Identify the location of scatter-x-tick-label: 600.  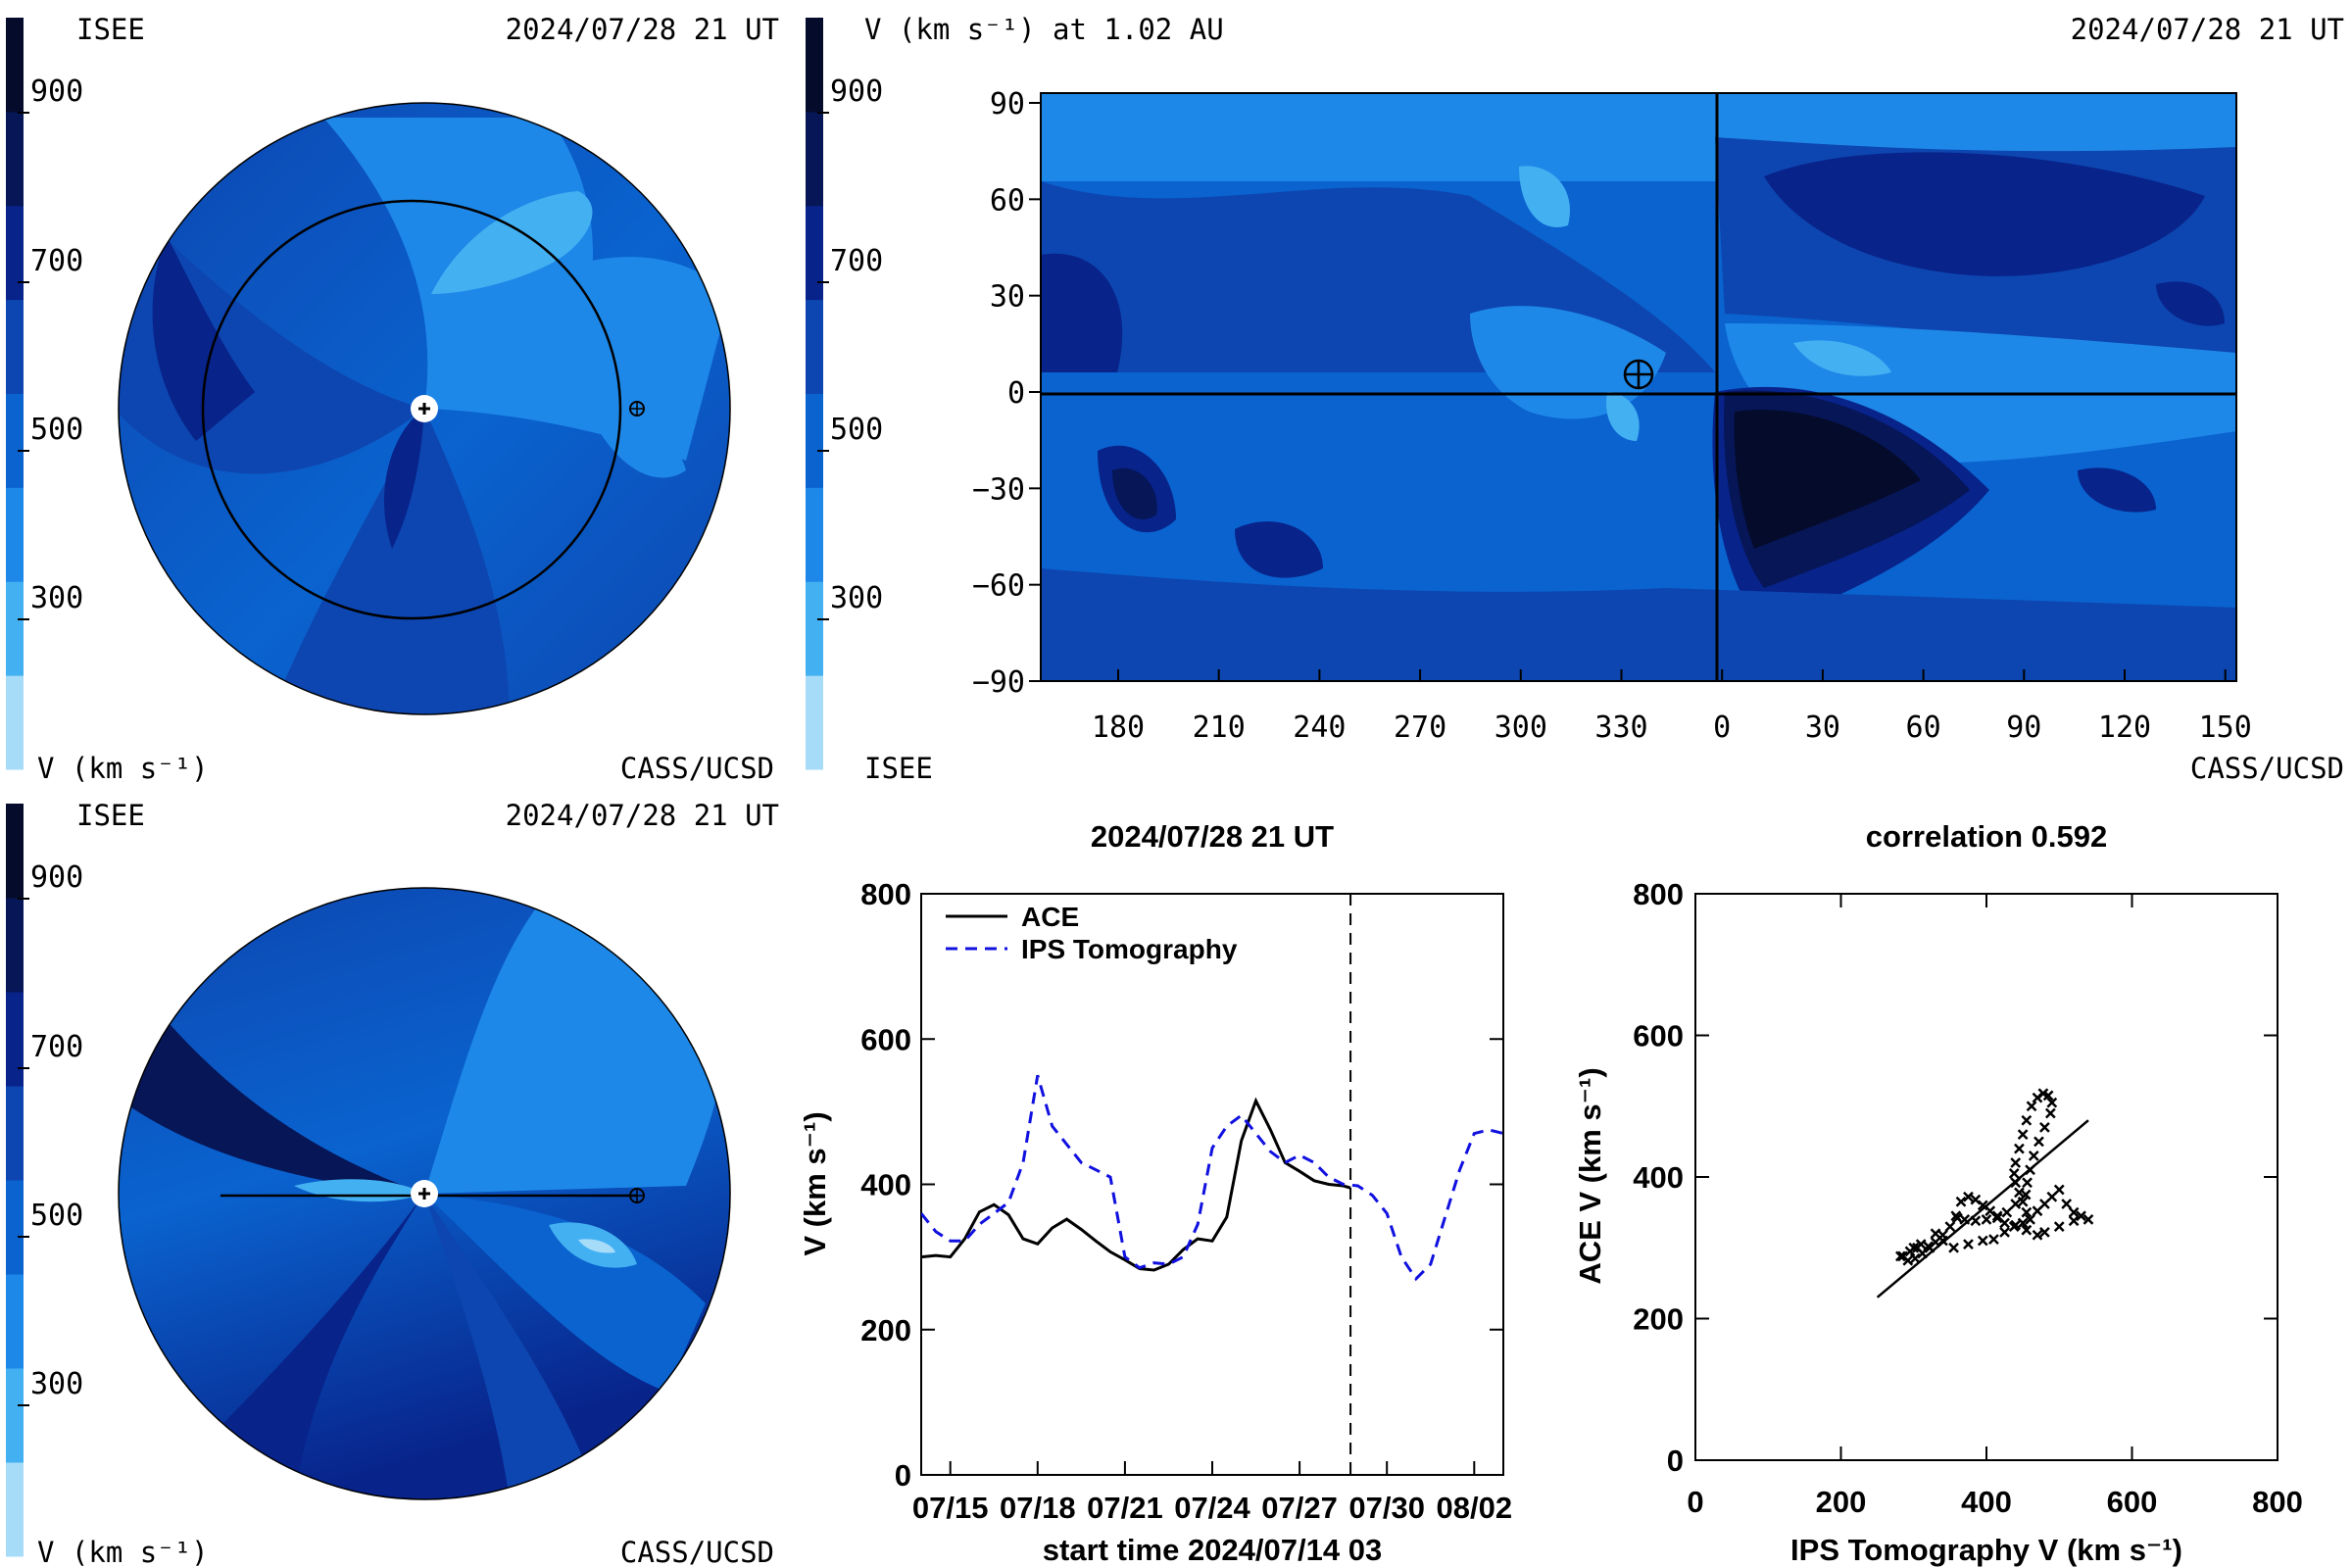
(2132, 1502).